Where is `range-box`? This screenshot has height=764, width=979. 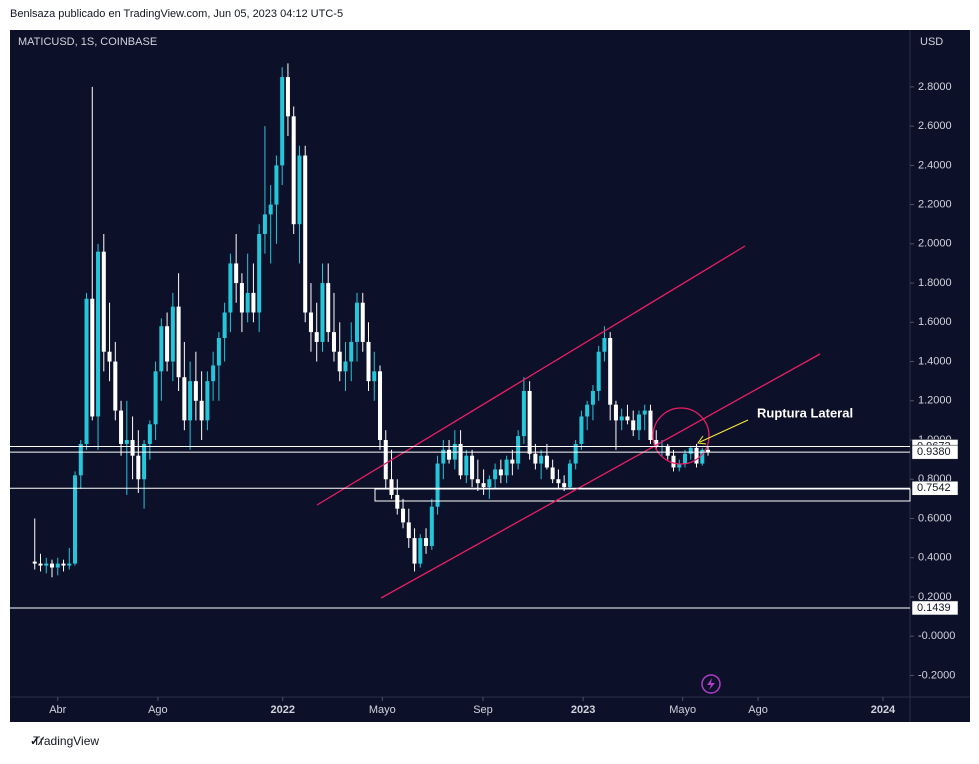 range-box is located at coordinates (642, 495).